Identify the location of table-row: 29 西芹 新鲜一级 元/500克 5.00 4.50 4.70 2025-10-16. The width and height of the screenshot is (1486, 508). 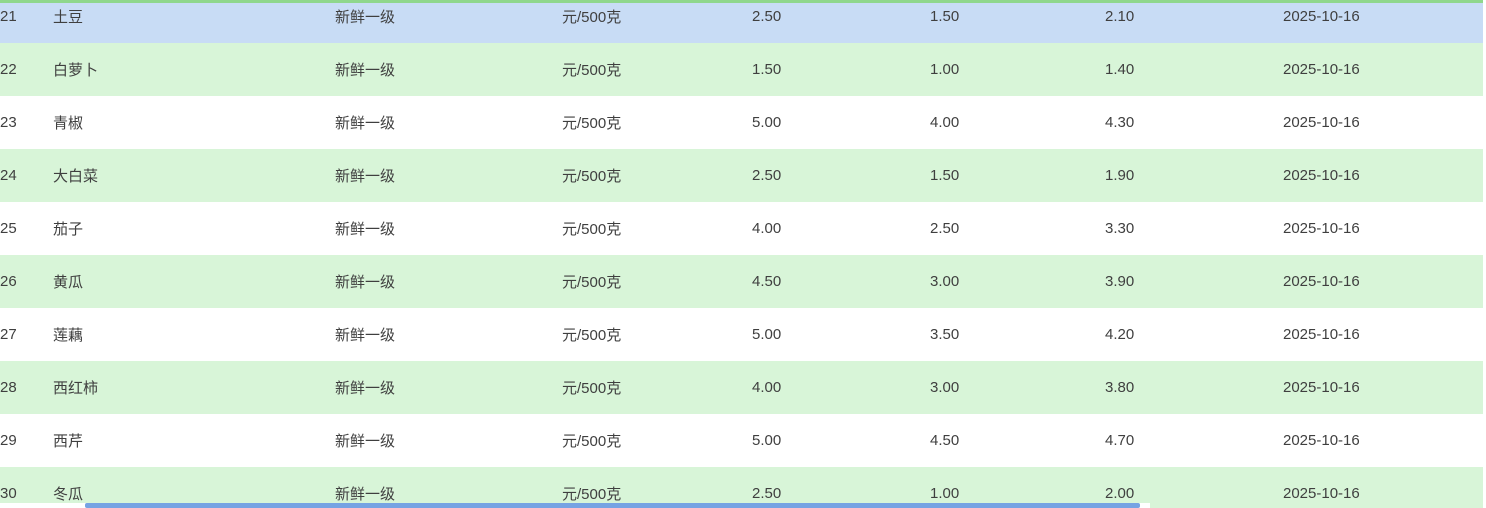
(741, 440).